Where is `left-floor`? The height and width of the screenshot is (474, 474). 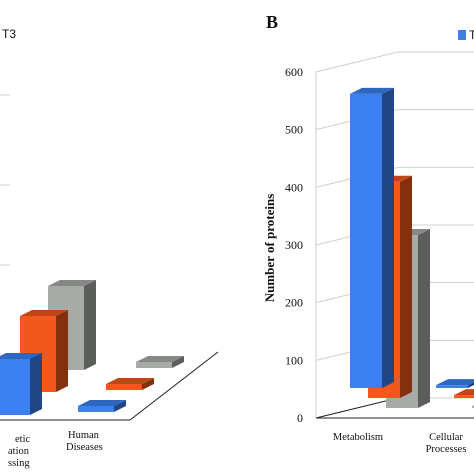 left-floor is located at coordinates (109, 386).